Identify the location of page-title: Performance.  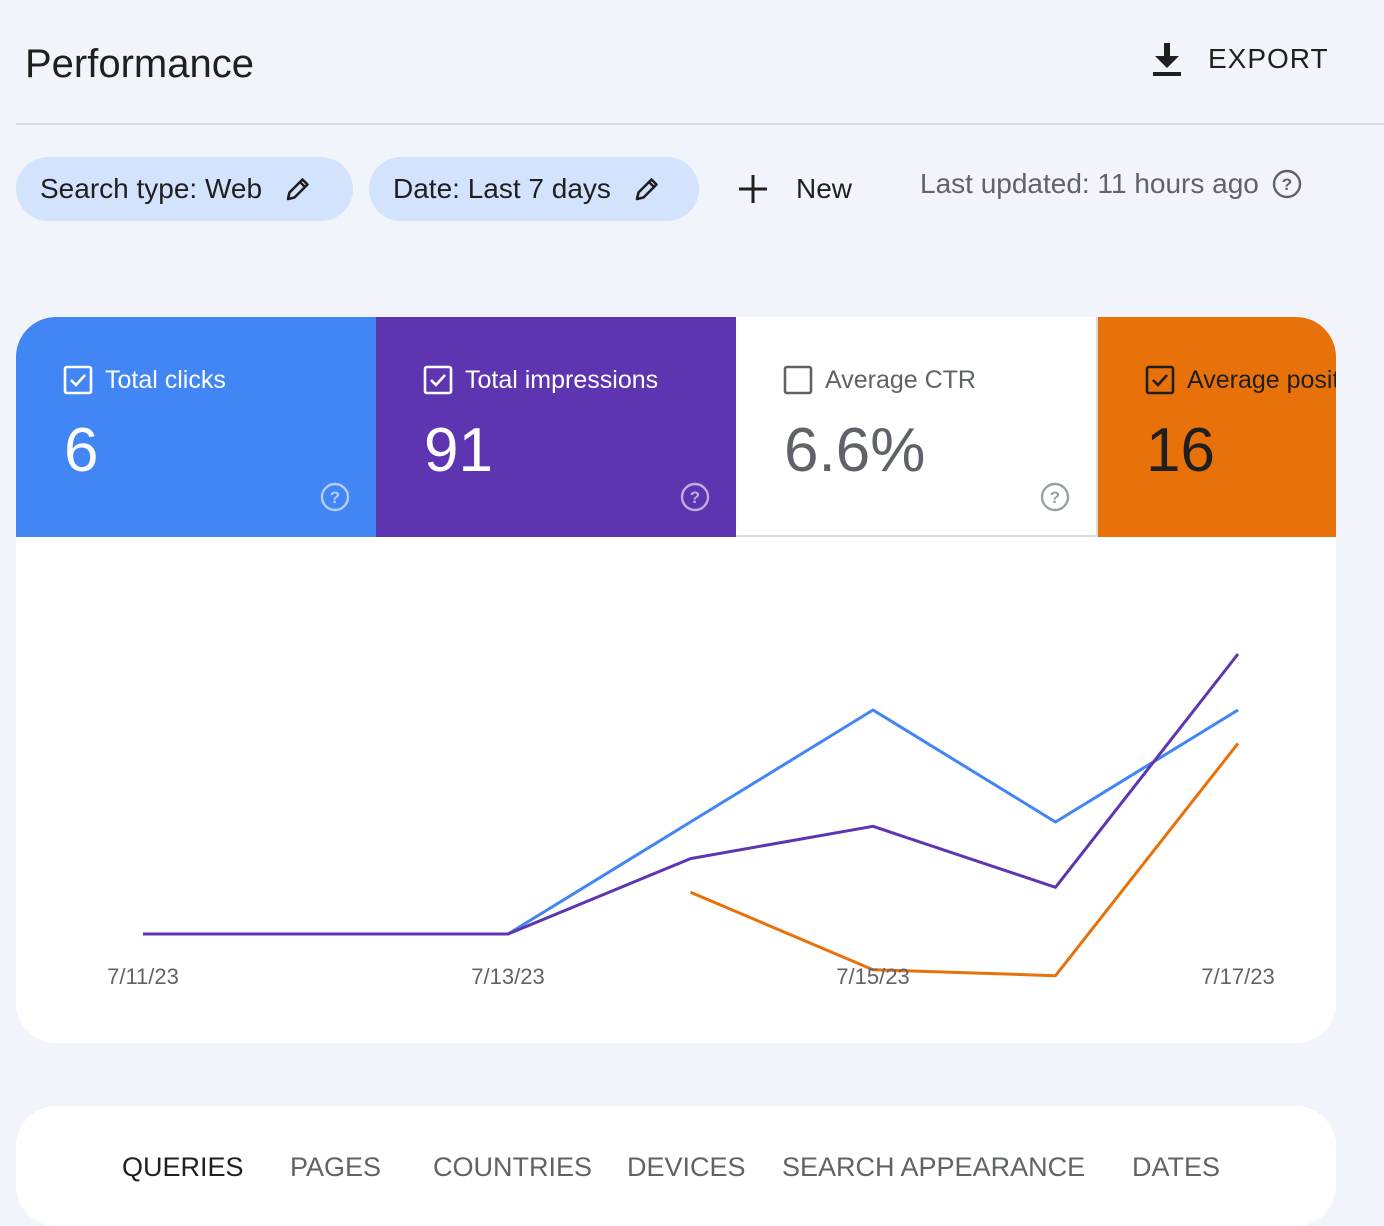
(139, 64).